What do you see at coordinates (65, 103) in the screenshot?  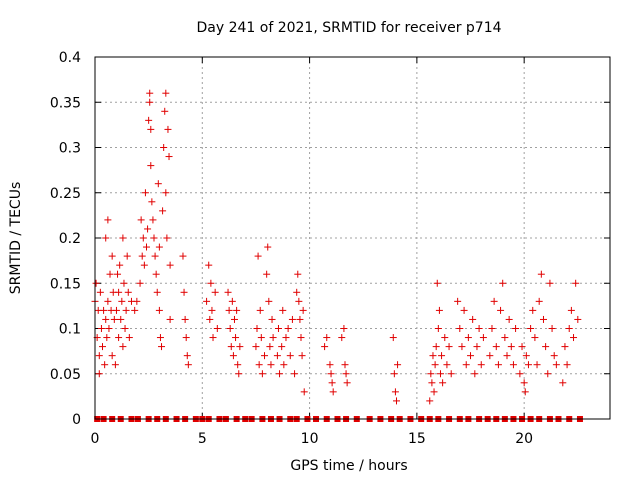 I see `y-tick-label: 0.35` at bounding box center [65, 103].